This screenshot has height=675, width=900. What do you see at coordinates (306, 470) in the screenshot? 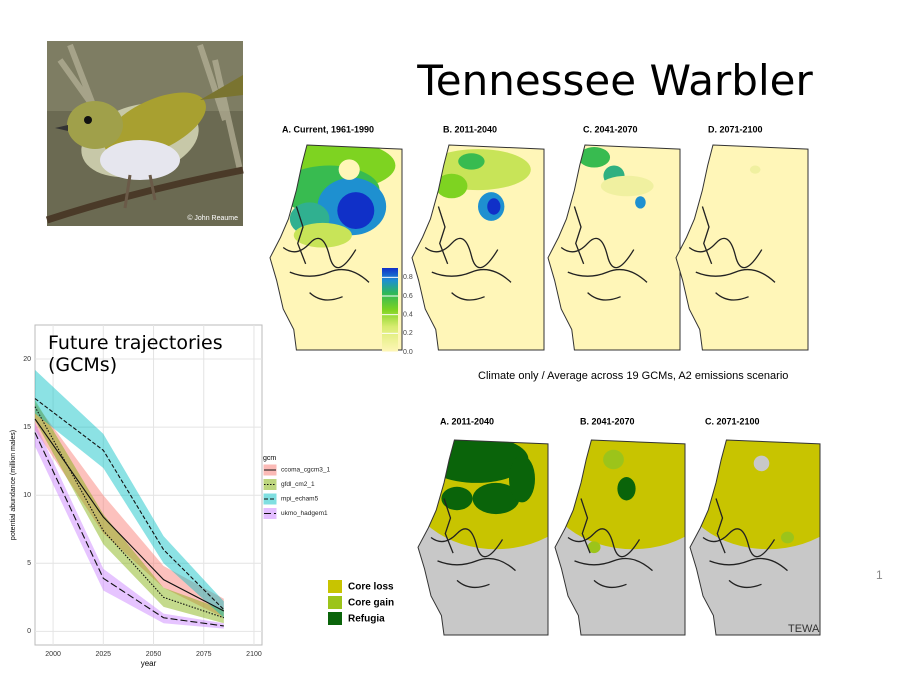
I see `legend-label: ccoma_cgcm3_1` at bounding box center [306, 470].